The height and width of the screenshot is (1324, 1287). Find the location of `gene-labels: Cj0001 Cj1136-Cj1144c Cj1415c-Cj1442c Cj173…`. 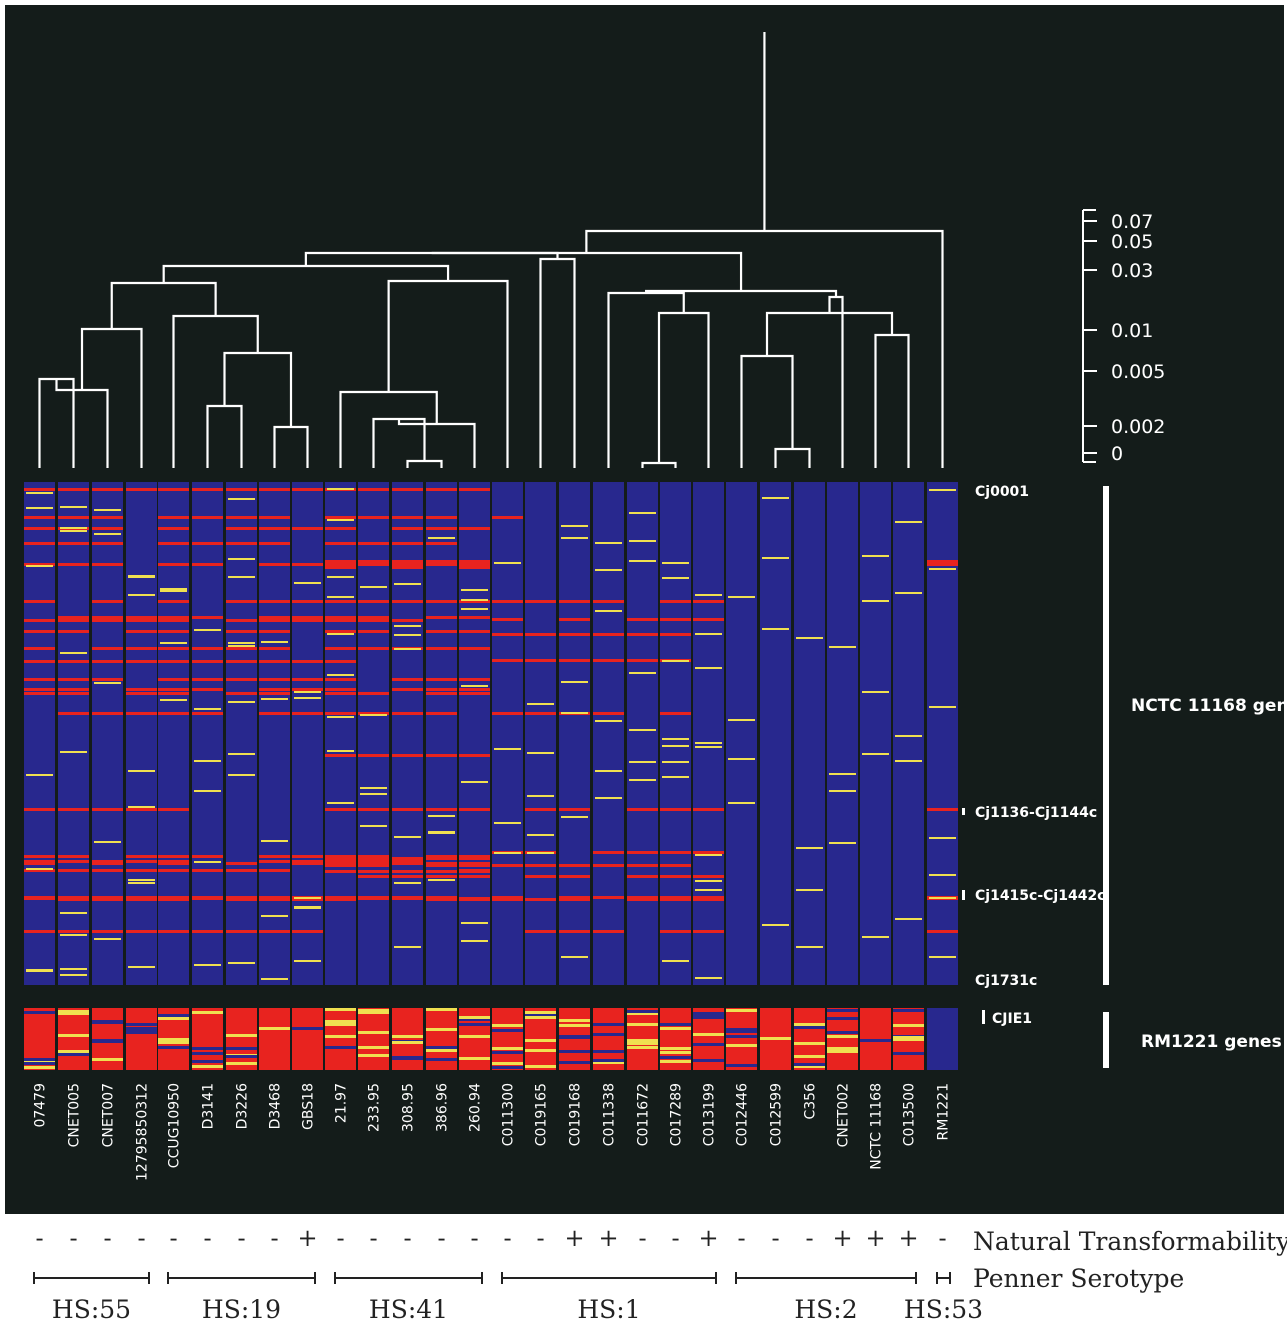

gene-labels: Cj0001 Cj1136-Cj1144c Cj1415c-Cj1442c Cj173… is located at coordinates (1124, 776).